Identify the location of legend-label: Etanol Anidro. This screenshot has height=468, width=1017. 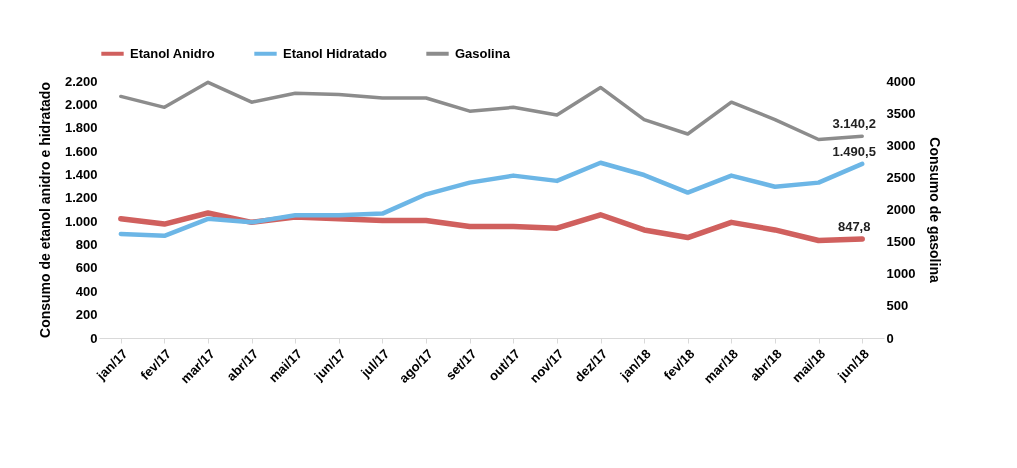
(172, 53).